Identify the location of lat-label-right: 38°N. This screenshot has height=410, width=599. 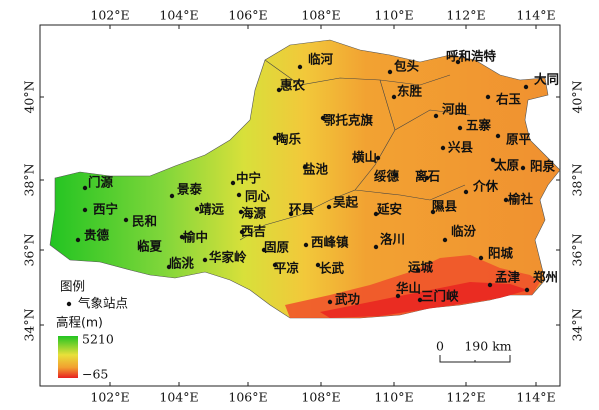
(577, 179).